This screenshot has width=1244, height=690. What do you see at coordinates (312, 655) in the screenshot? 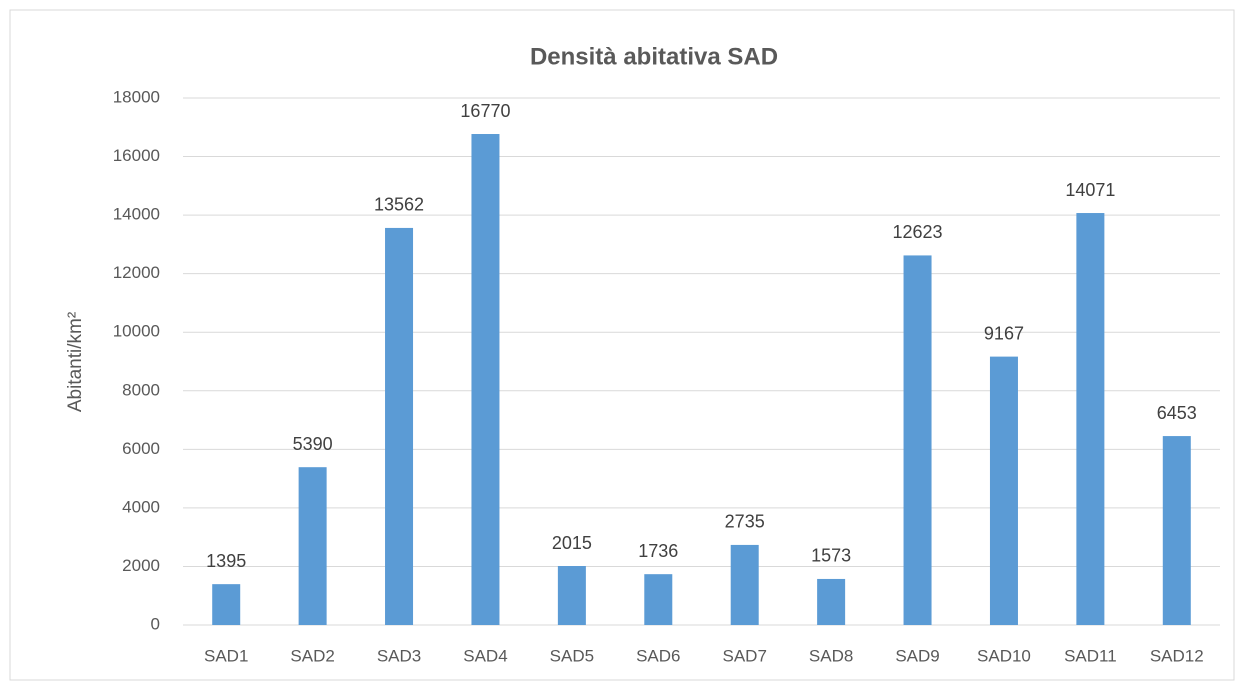
I see `x-tick-label: SAD2` at bounding box center [312, 655].